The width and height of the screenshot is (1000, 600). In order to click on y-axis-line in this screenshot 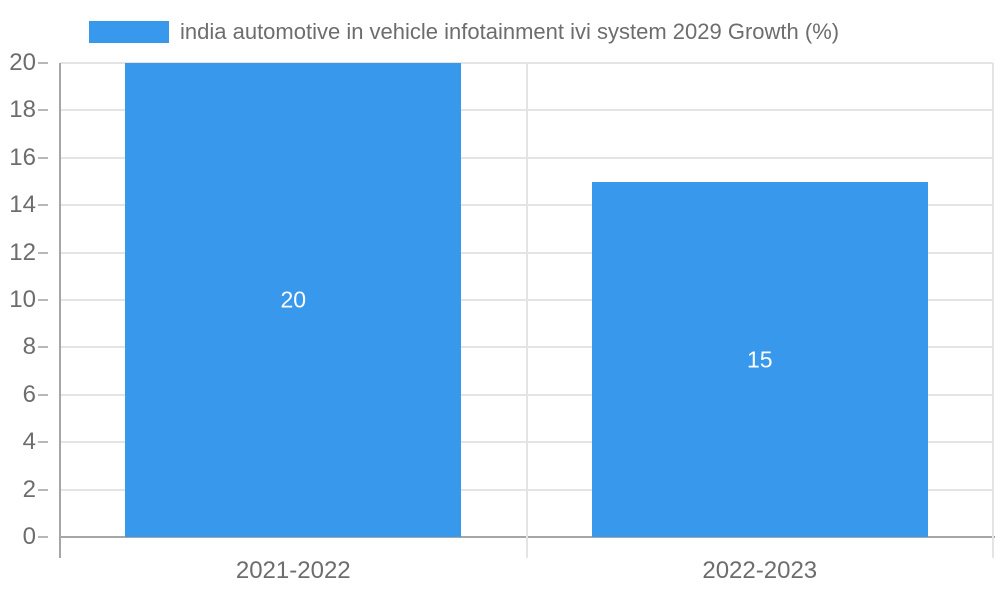, I will do `click(60, 310)`.